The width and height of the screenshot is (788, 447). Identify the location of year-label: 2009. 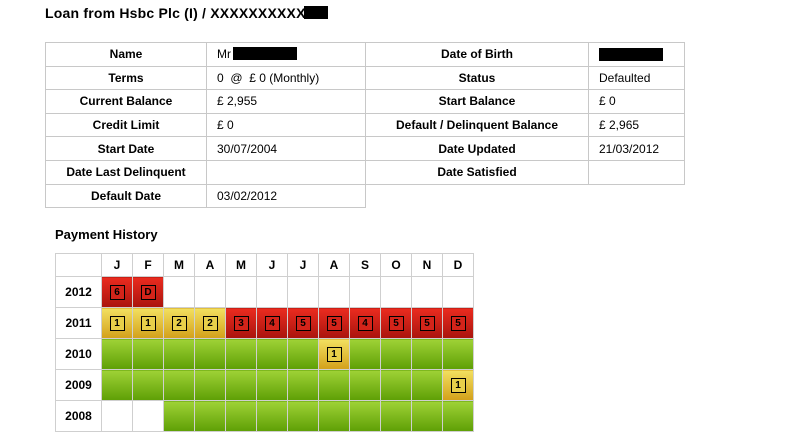
(78, 385).